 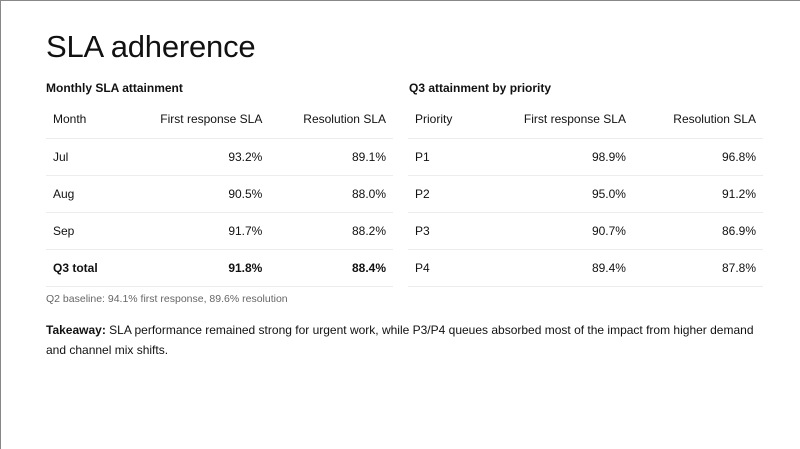 I want to click on cell: Aug, so click(x=83, y=194).